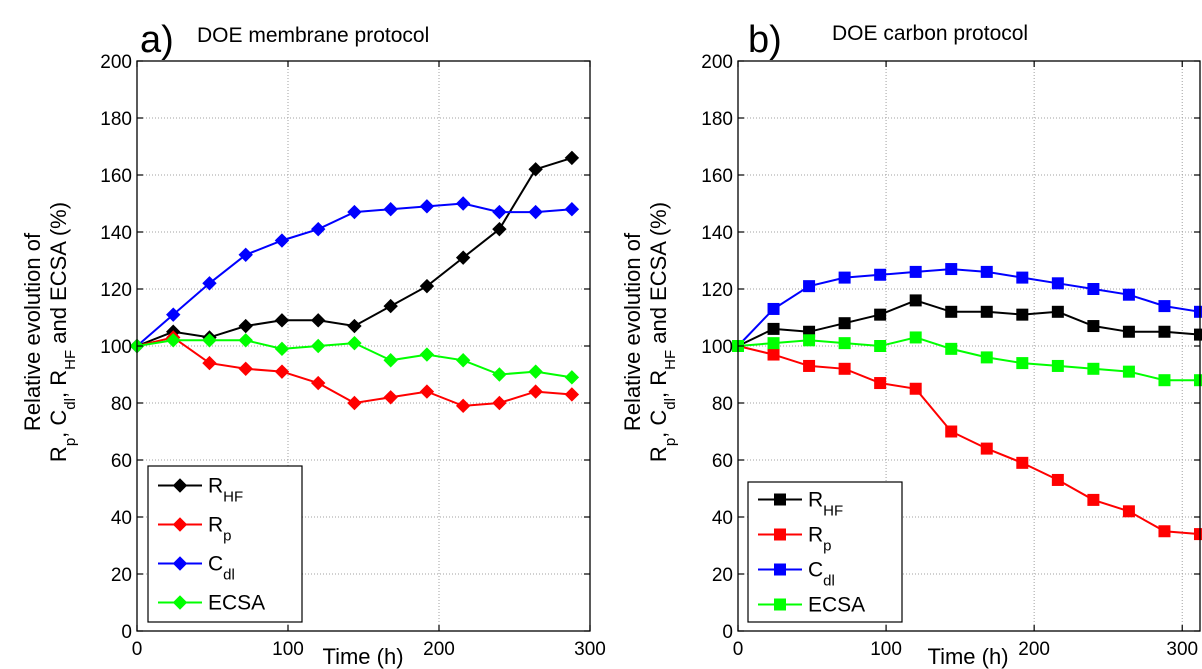 The image size is (1202, 669). Describe the element at coordinates (795, 539) in the screenshot. I see `legend-item: Rp` at that location.